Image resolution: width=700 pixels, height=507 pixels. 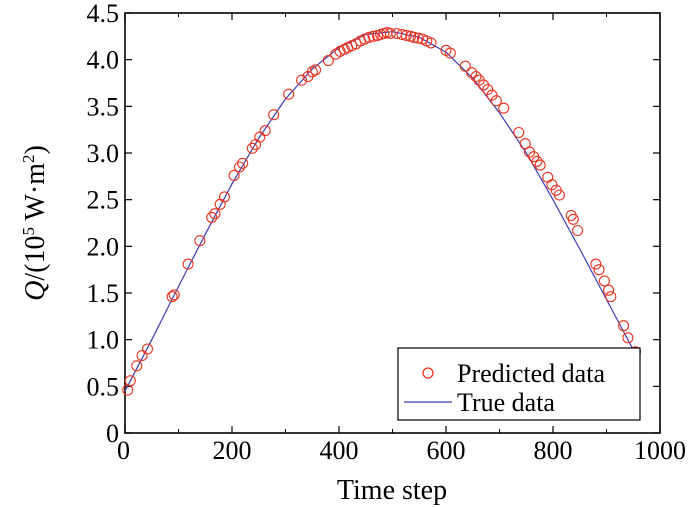 What do you see at coordinates (103, 153) in the screenshot?
I see `y-tick-label: 3.0` at bounding box center [103, 153].